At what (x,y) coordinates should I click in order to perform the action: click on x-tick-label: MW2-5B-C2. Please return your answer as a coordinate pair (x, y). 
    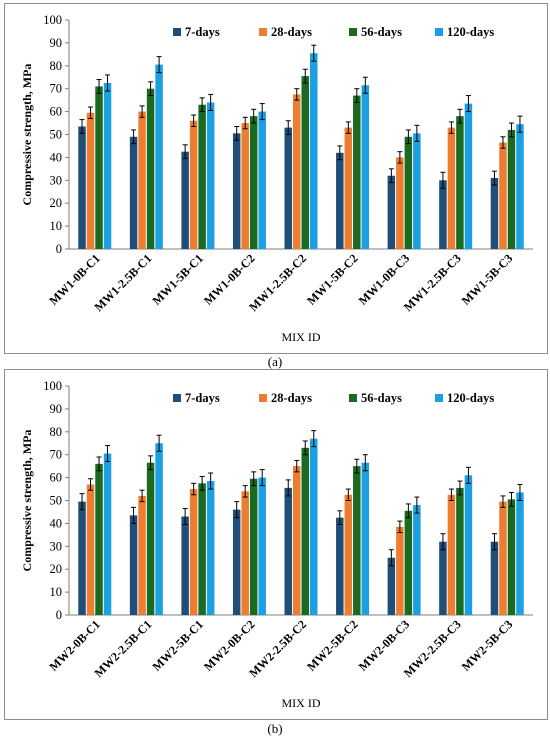
    Looking at the image, I should click on (332, 645).